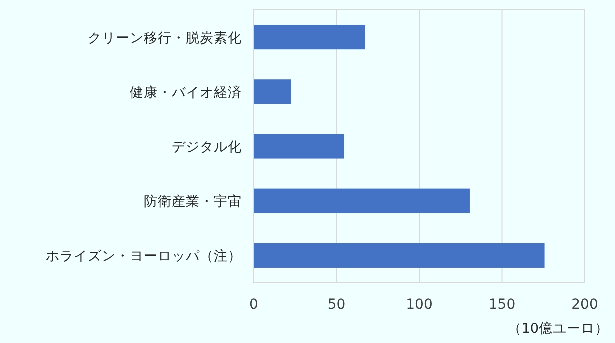  Describe the element at coordinates (144, 256) in the screenshot. I see `y-tick-label: ホライズン・ヨーロッパ（注）` at that location.